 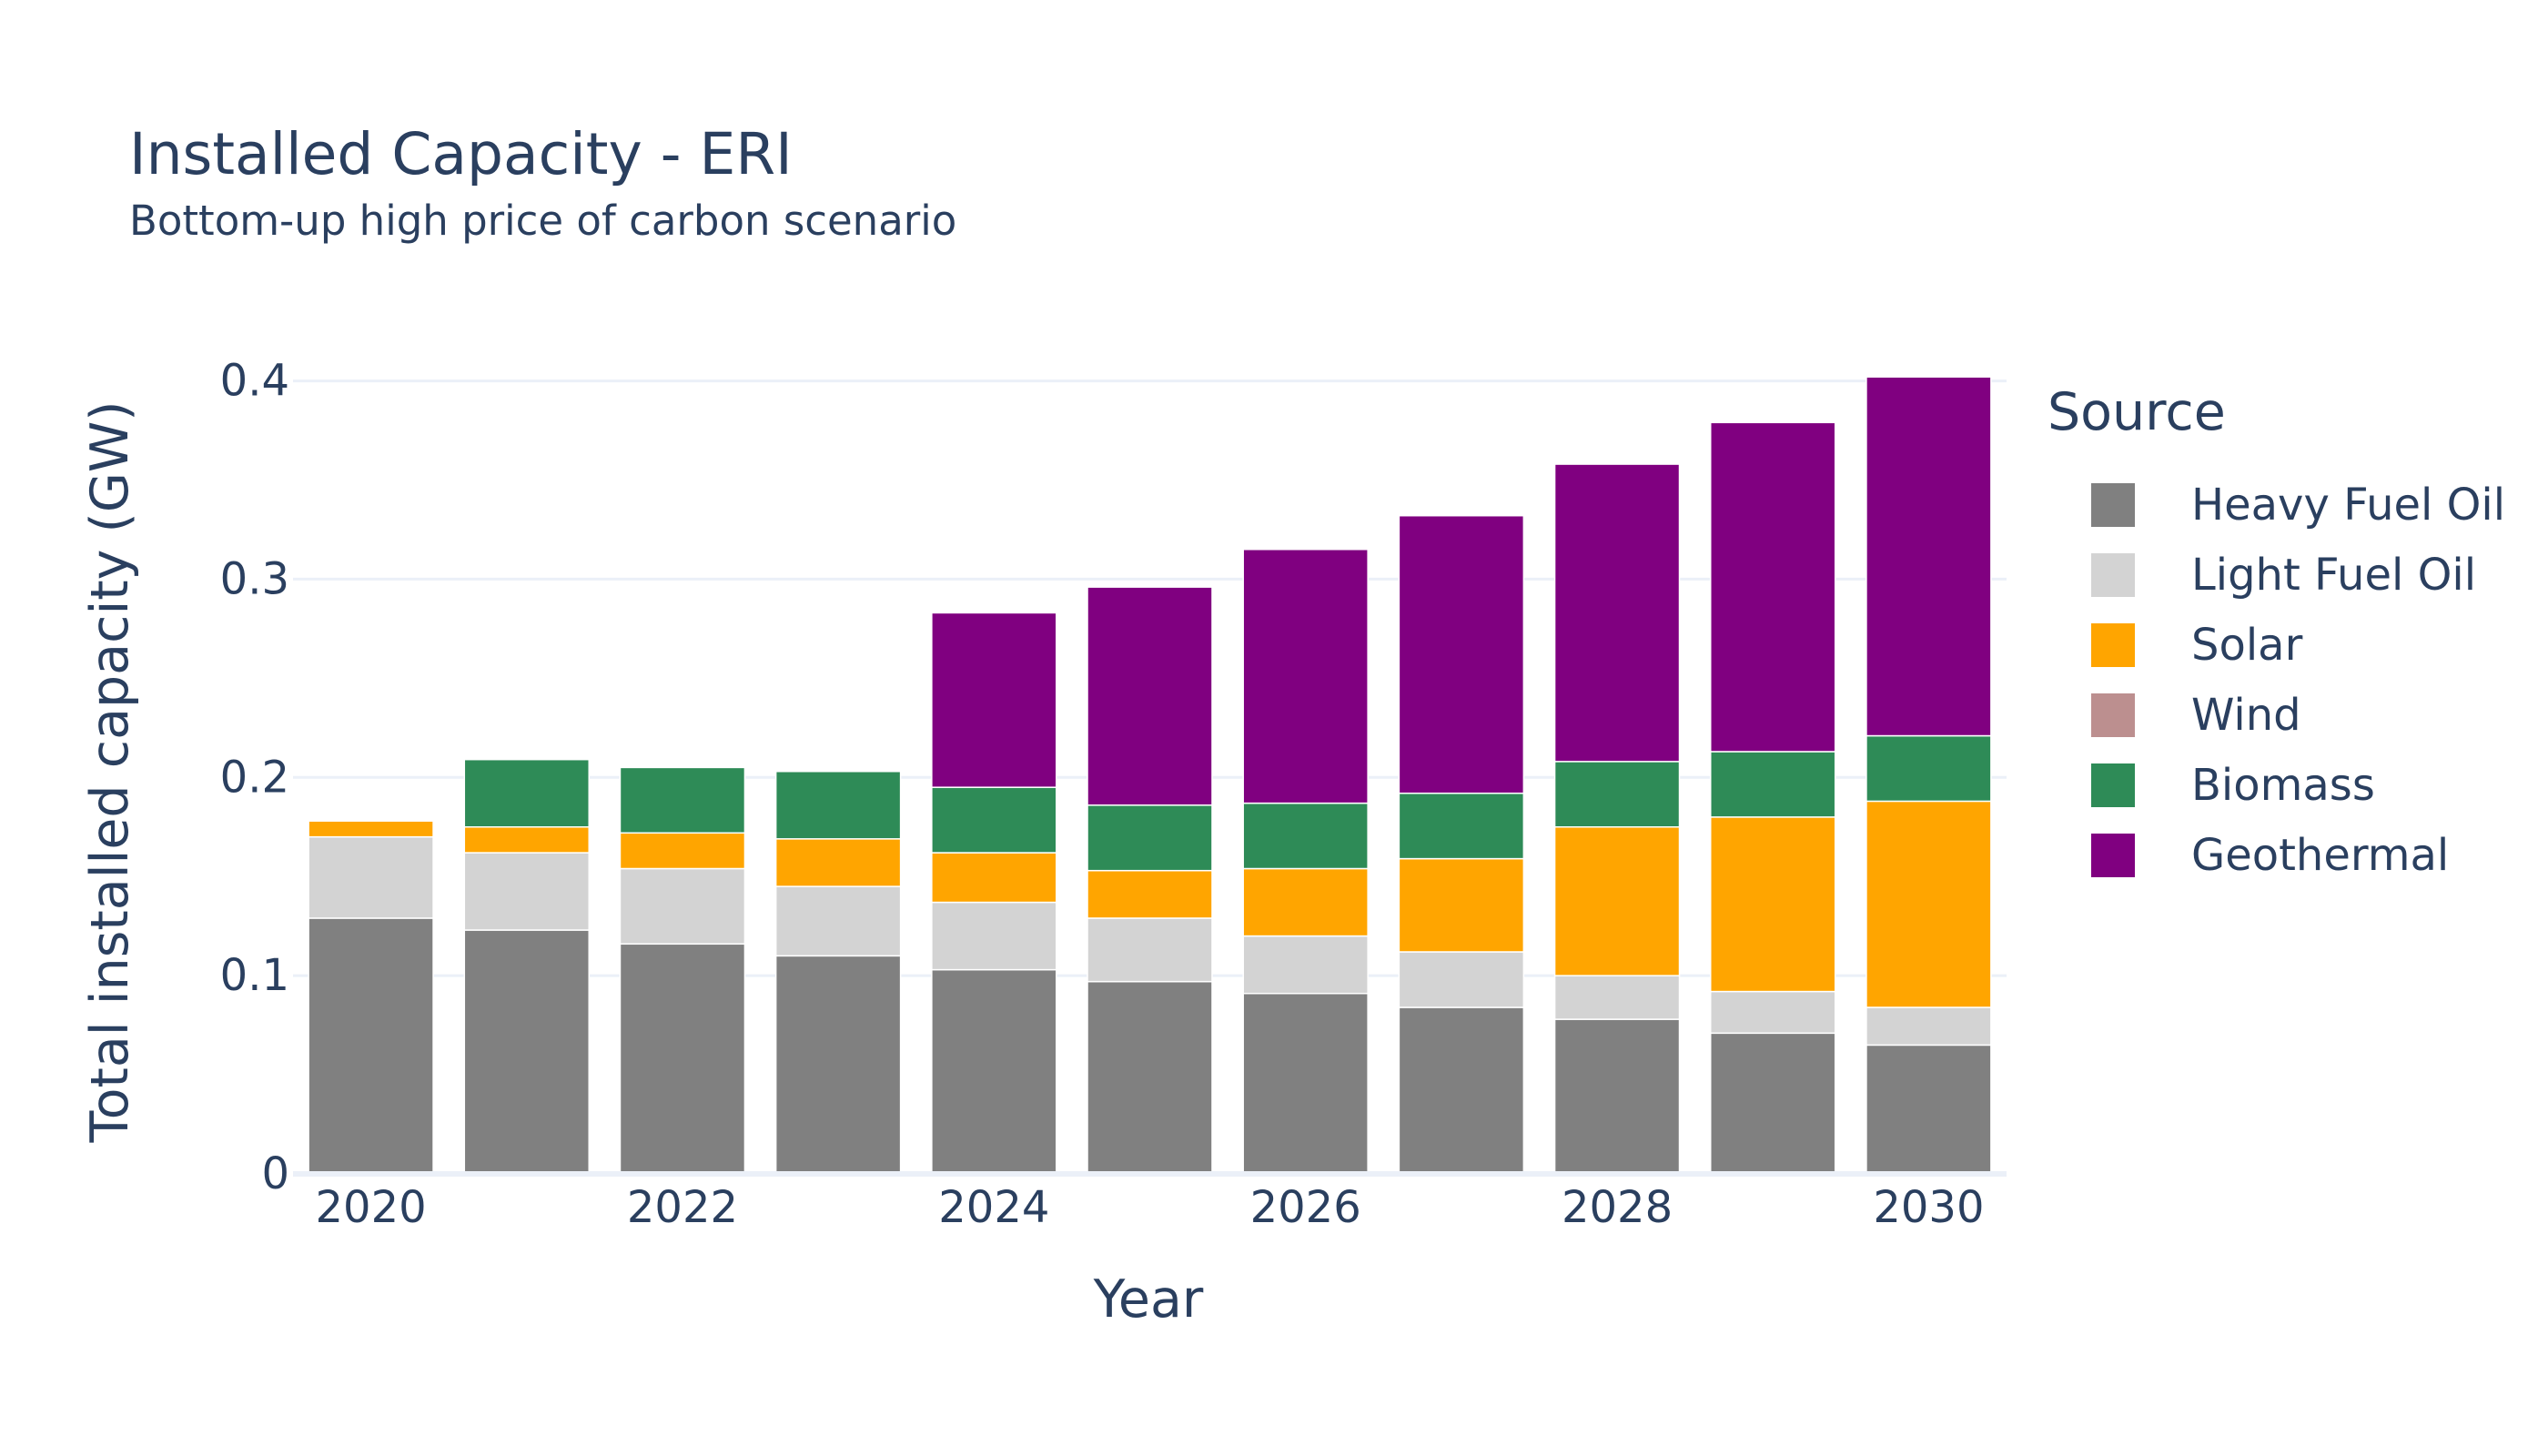 What do you see at coordinates (2247, 645) in the screenshot?
I see `legend-label: Solar` at bounding box center [2247, 645].